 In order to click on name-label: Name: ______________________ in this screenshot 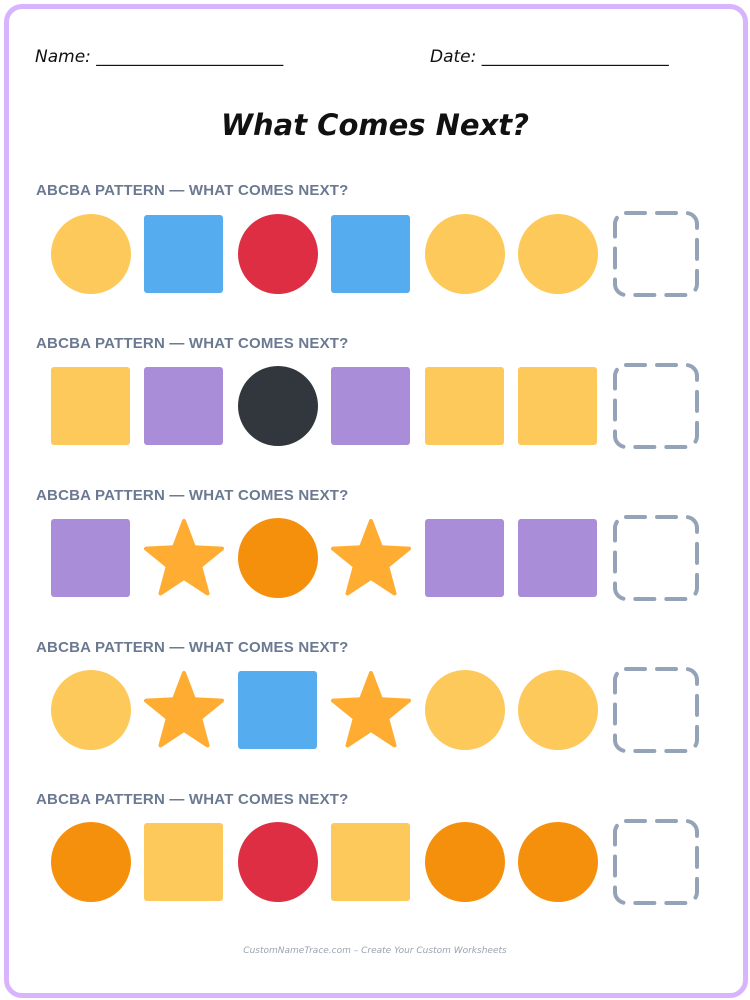, I will do `click(159, 57)`.